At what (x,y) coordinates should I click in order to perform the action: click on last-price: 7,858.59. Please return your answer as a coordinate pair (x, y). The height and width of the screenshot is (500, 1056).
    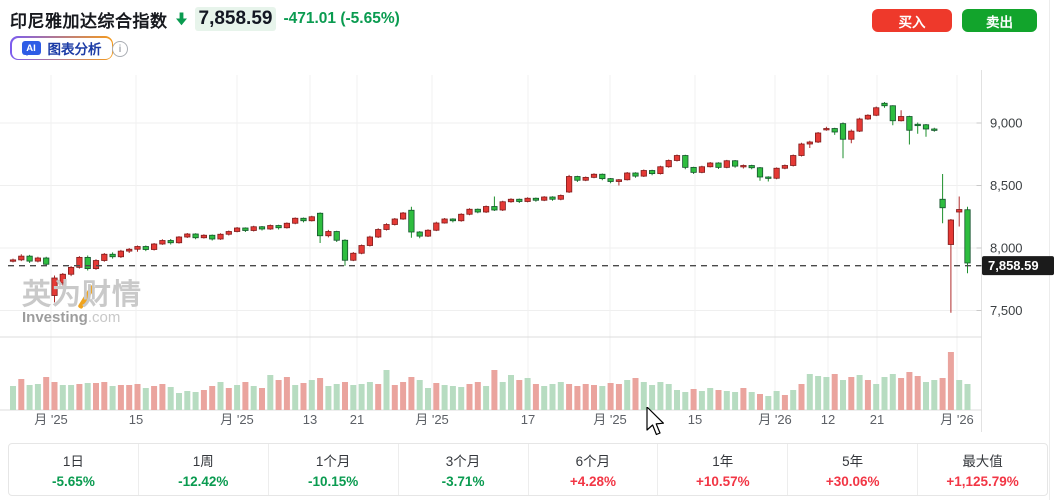
    Looking at the image, I should click on (235, 19).